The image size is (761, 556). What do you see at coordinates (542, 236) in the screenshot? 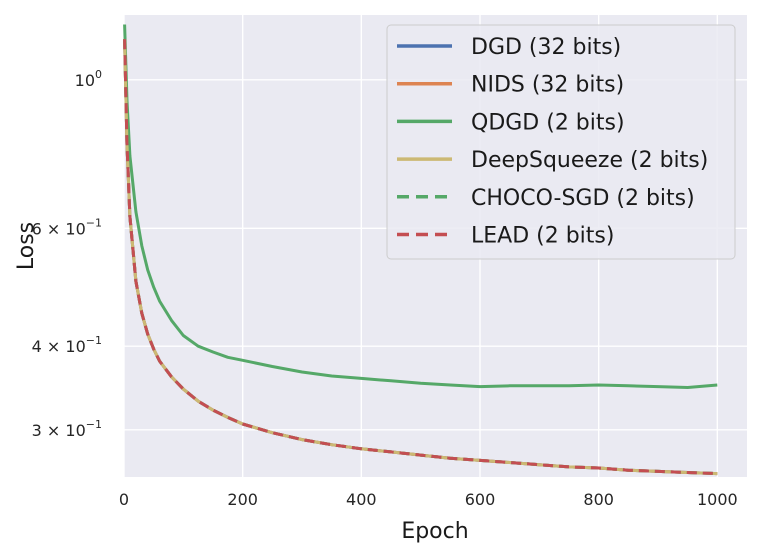
I see `legend-label: LEAD (2 bits)` at bounding box center [542, 236].